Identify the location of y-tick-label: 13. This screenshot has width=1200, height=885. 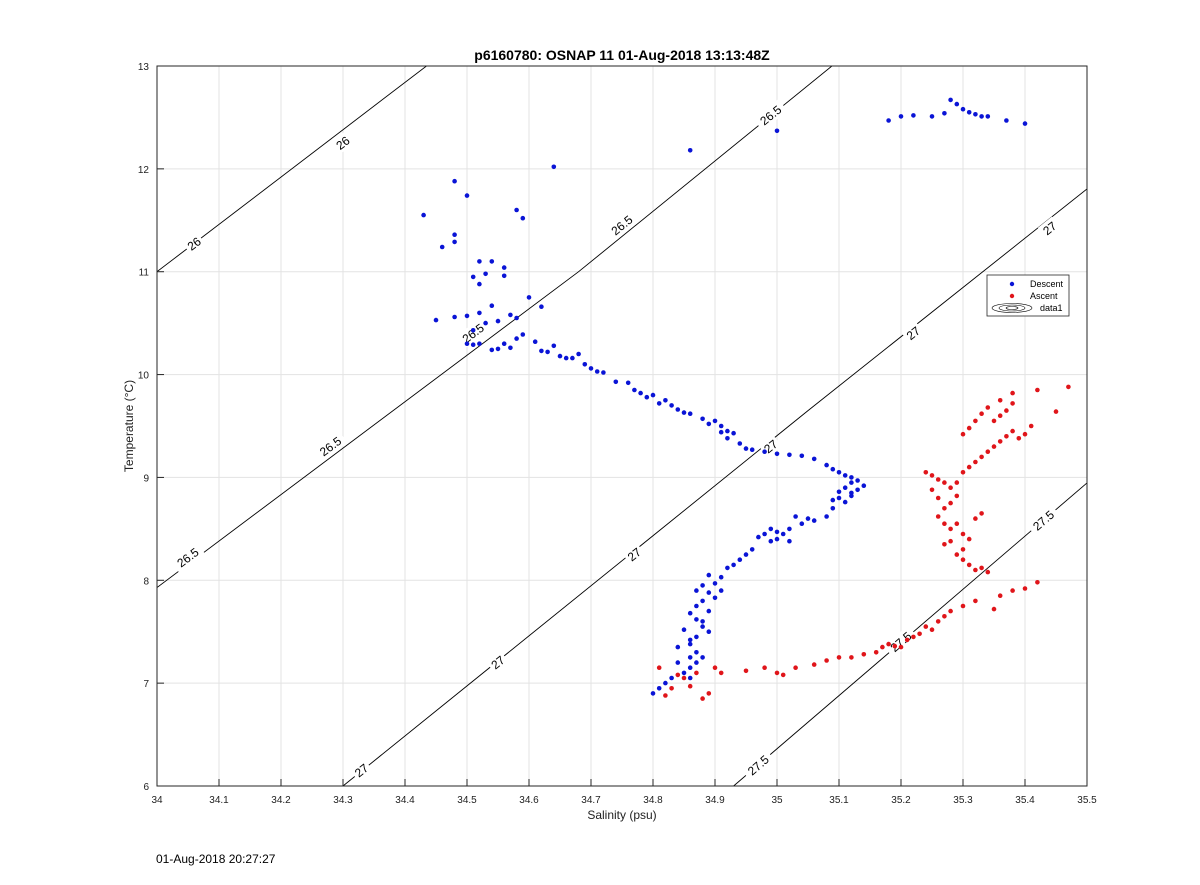
(144, 67).